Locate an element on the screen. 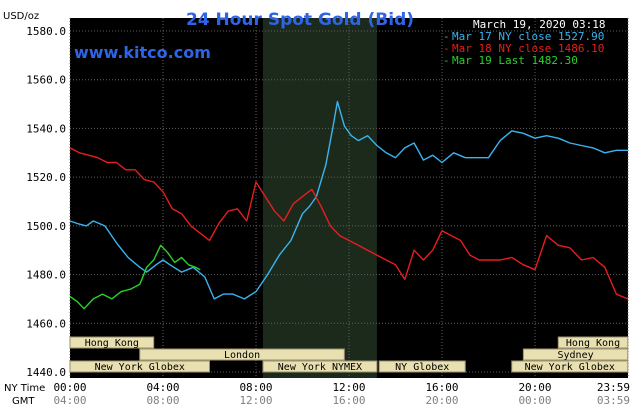  gmt-tick-label: 12:00 is located at coordinates (255, 400).